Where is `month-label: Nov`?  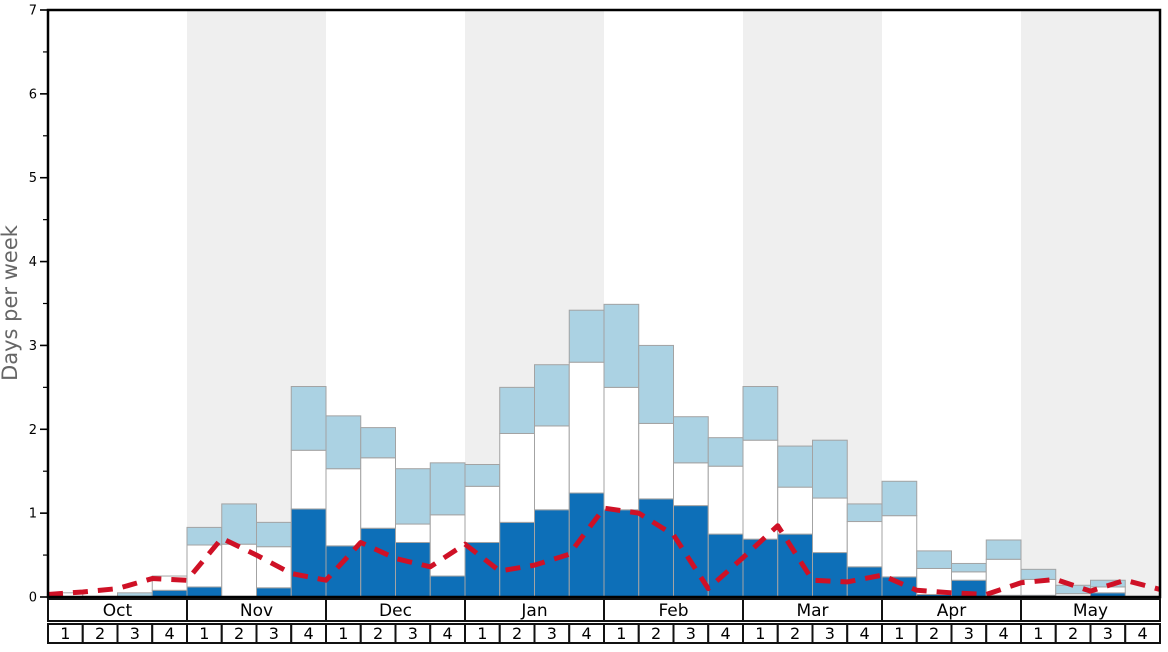 month-label: Nov is located at coordinates (256, 611).